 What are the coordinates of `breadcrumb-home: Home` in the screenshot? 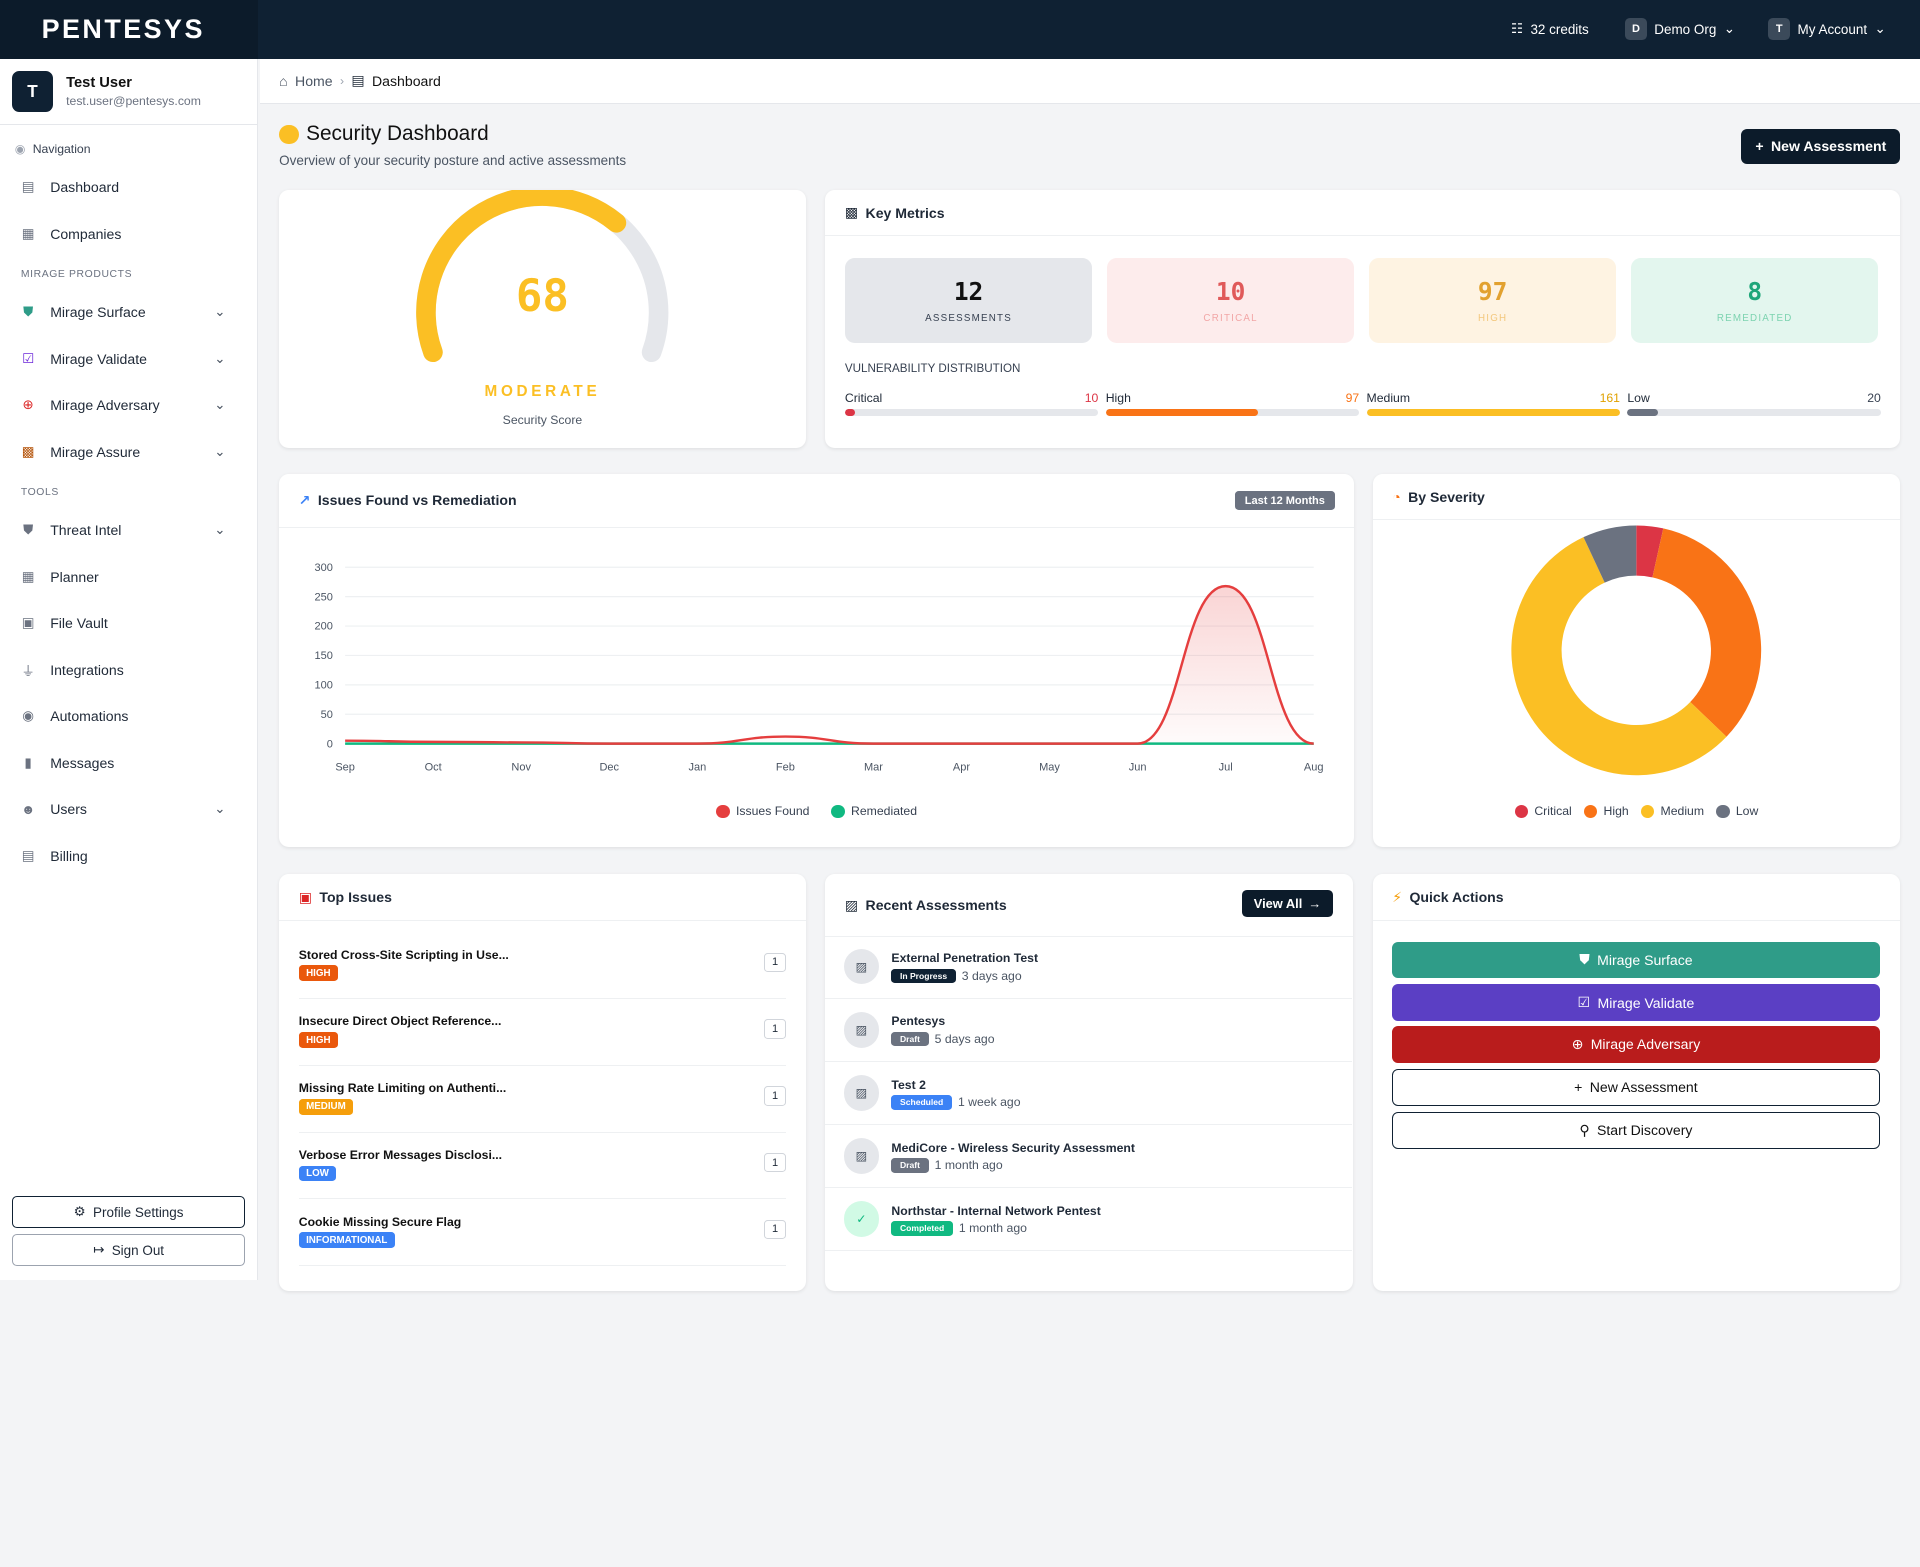 It's located at (314, 80).